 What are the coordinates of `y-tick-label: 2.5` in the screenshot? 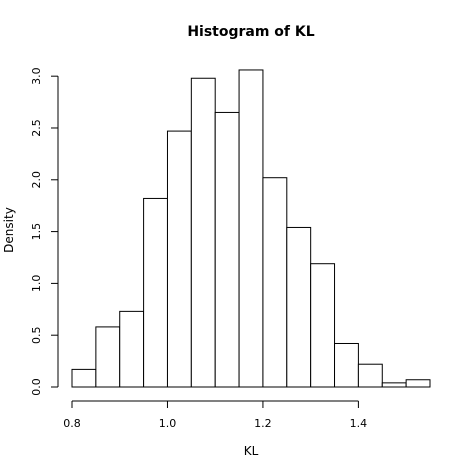 It's located at (36, 128).